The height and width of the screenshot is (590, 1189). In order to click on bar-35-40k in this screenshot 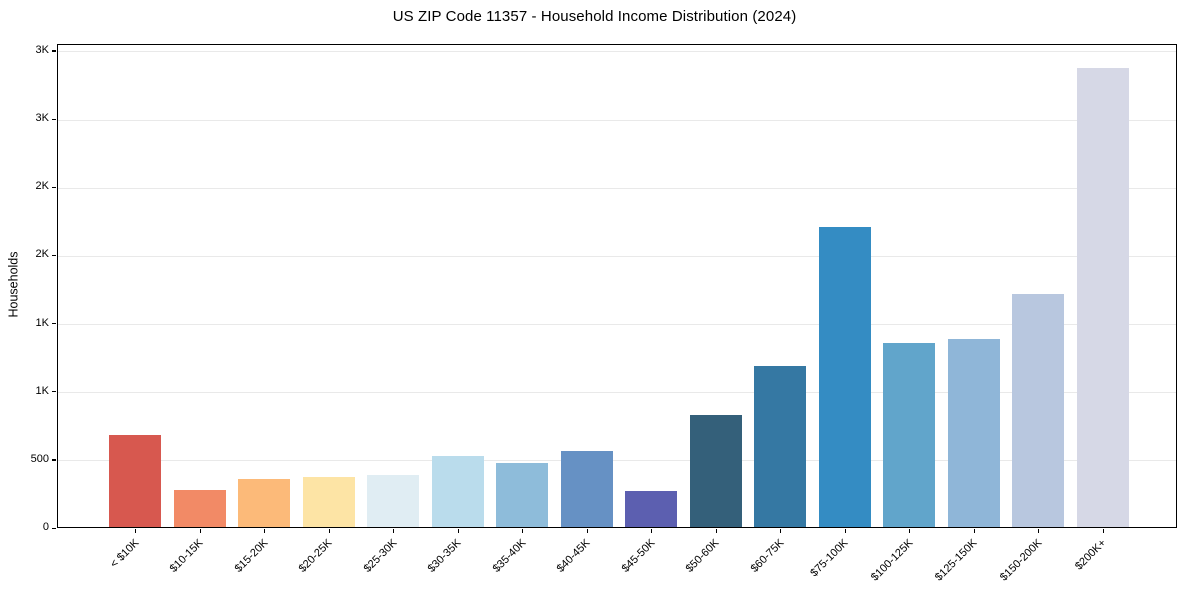, I will do `click(522, 494)`.